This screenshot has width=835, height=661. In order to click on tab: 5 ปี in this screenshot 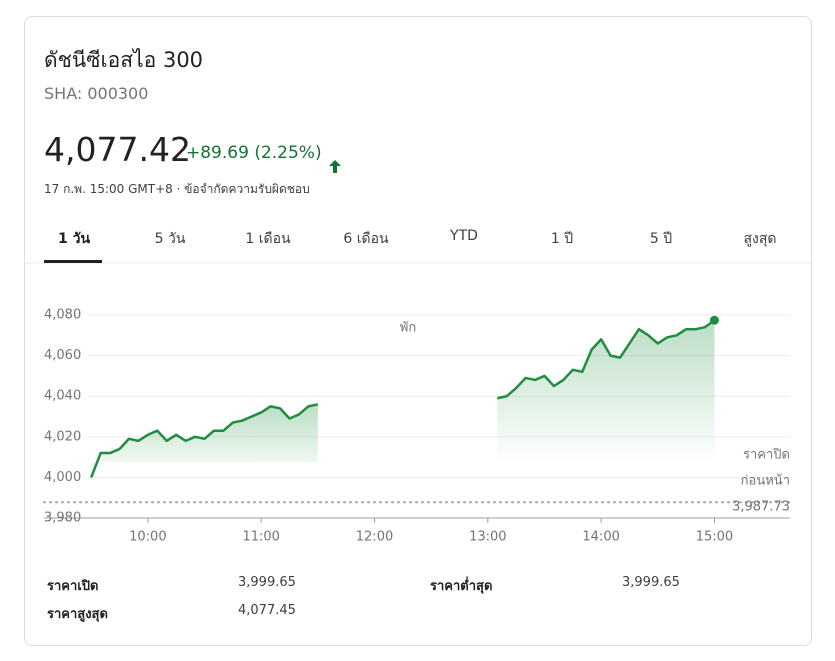, I will do `click(661, 239)`.